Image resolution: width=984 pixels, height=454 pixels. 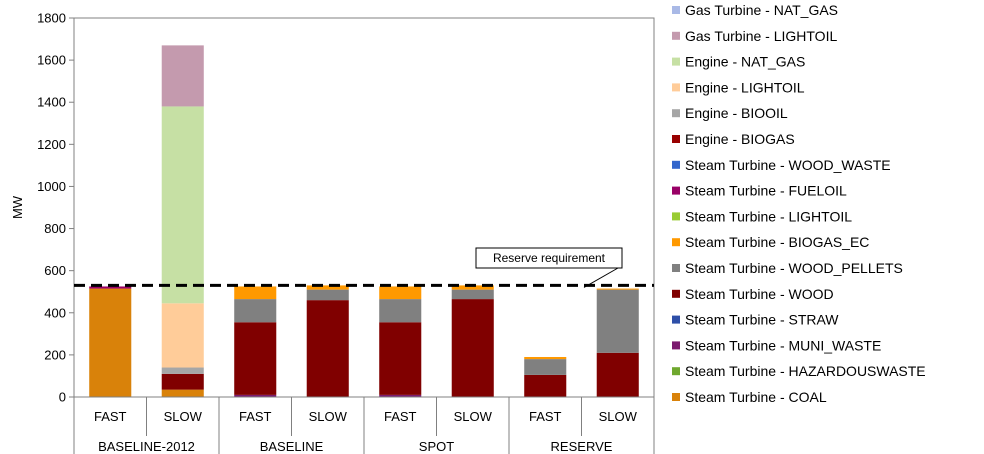 I want to click on y-tick-label: 1400, so click(x=51, y=102).